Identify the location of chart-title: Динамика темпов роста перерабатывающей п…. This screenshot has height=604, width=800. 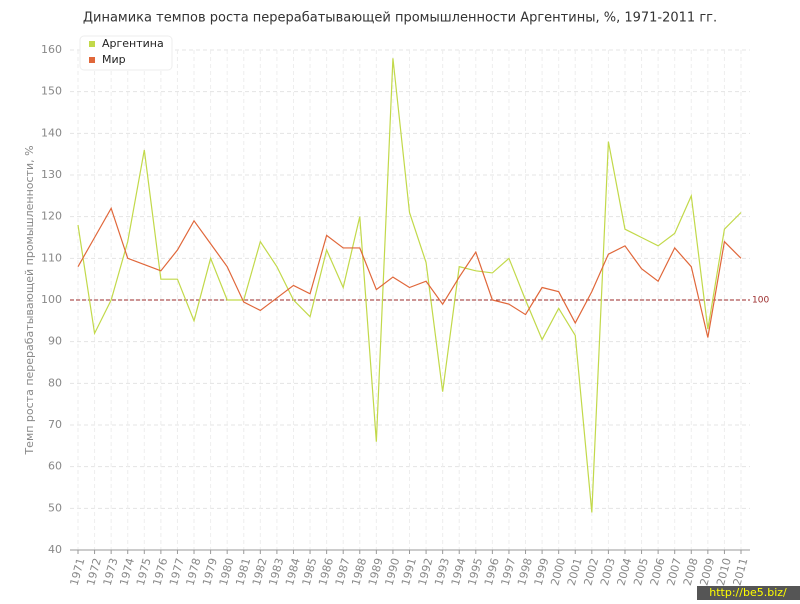
(400, 18).